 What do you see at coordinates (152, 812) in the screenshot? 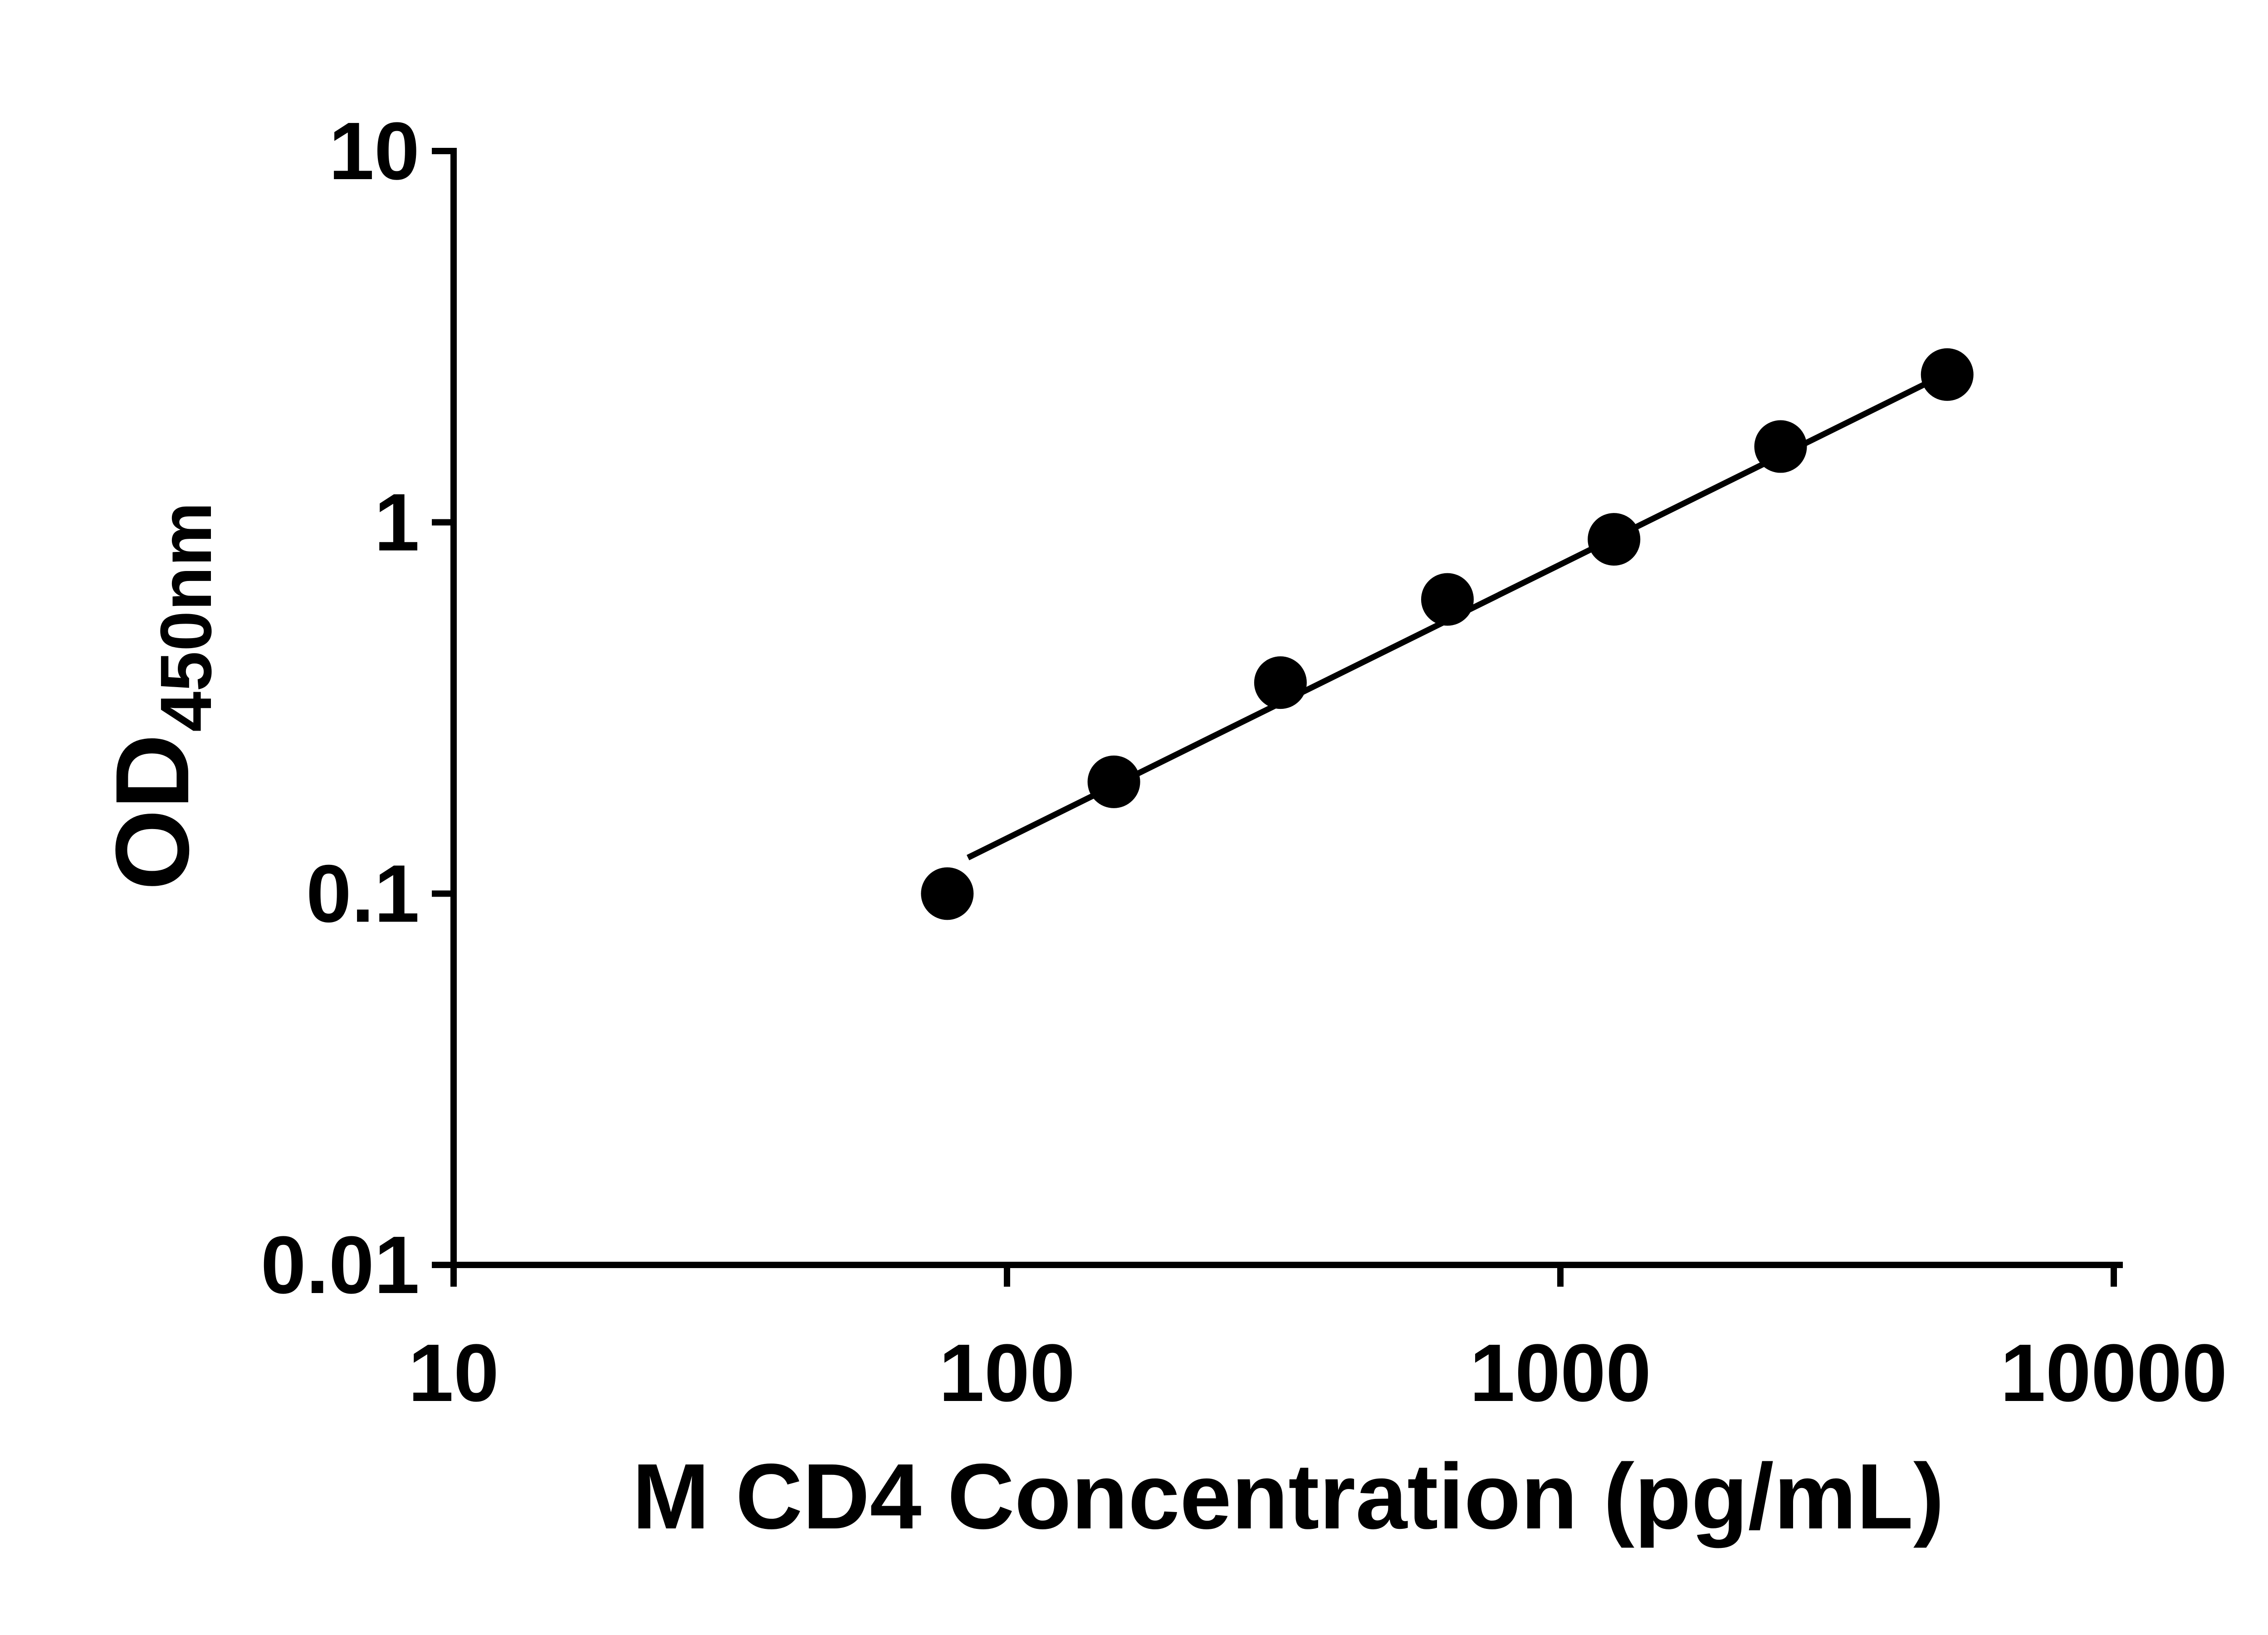
I see `y-axis-title-main: OD` at bounding box center [152, 812].